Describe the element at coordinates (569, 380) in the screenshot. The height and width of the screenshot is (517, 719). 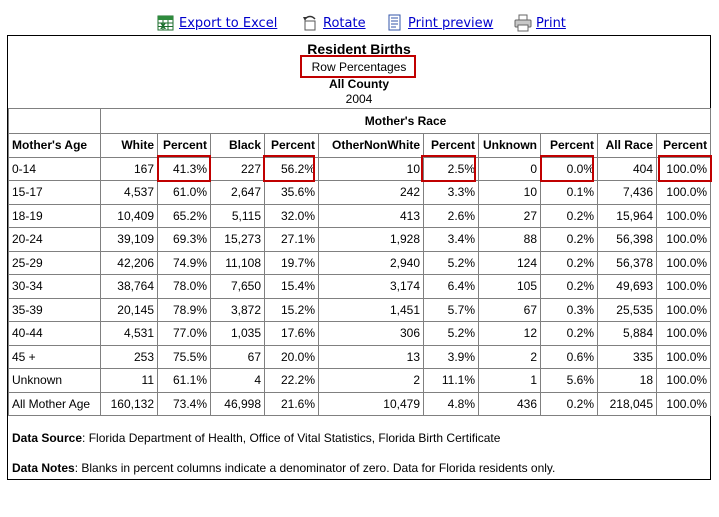
I see `table-cell: 5.6%` at that location.